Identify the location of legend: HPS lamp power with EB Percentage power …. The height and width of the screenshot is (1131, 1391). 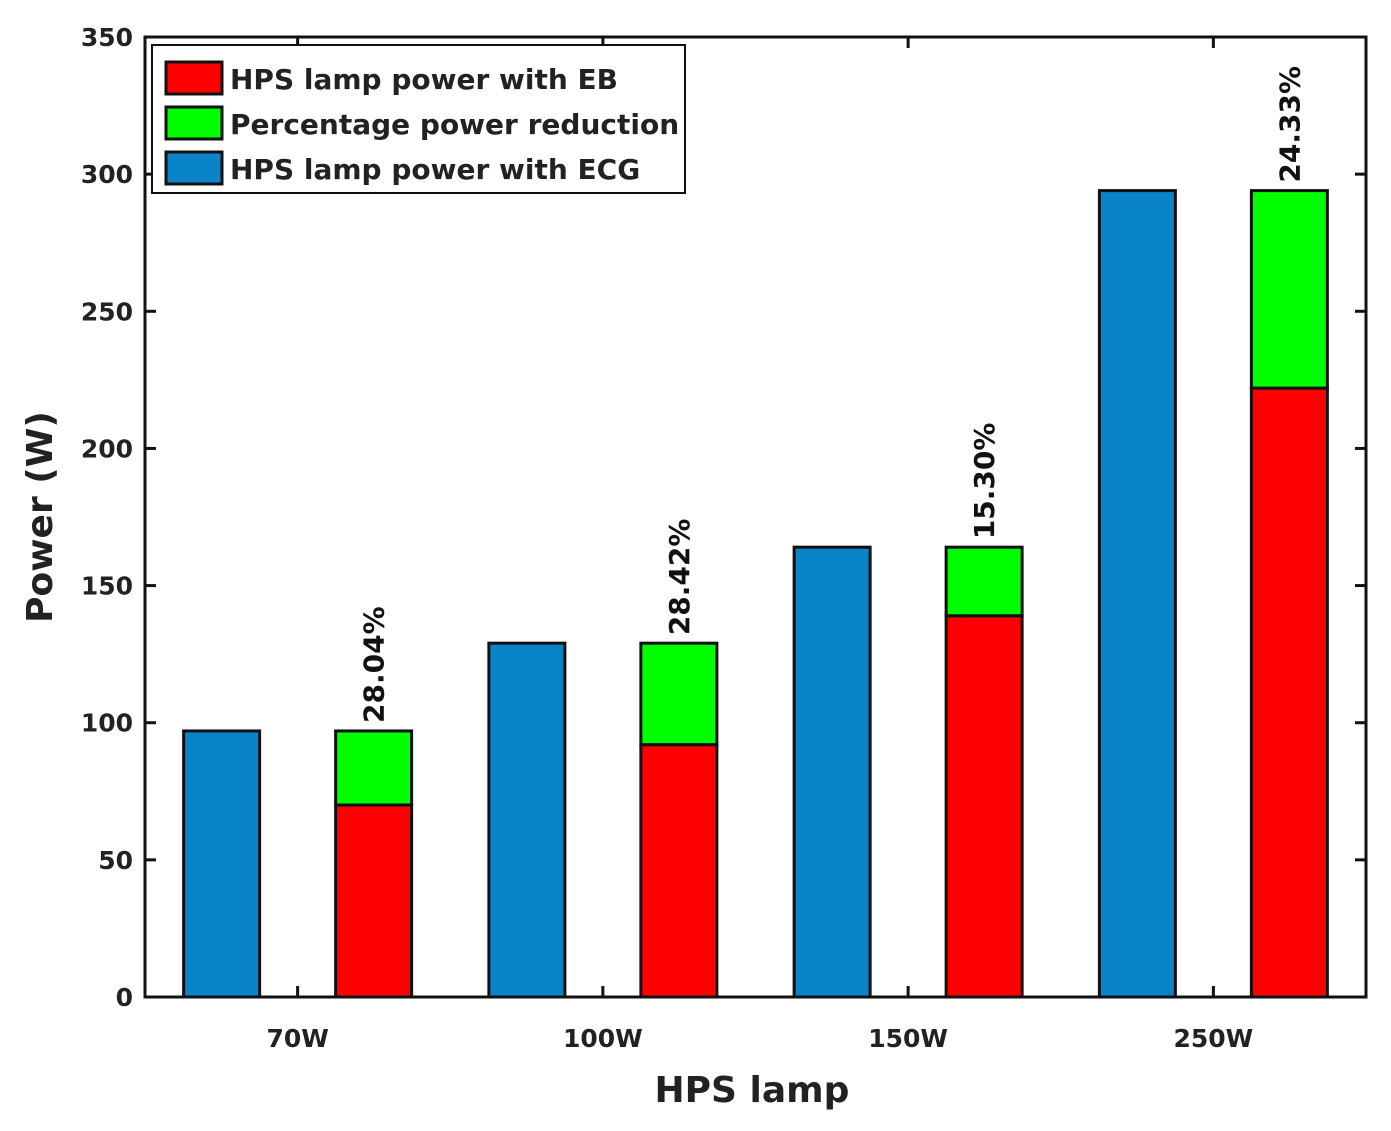
(418, 119).